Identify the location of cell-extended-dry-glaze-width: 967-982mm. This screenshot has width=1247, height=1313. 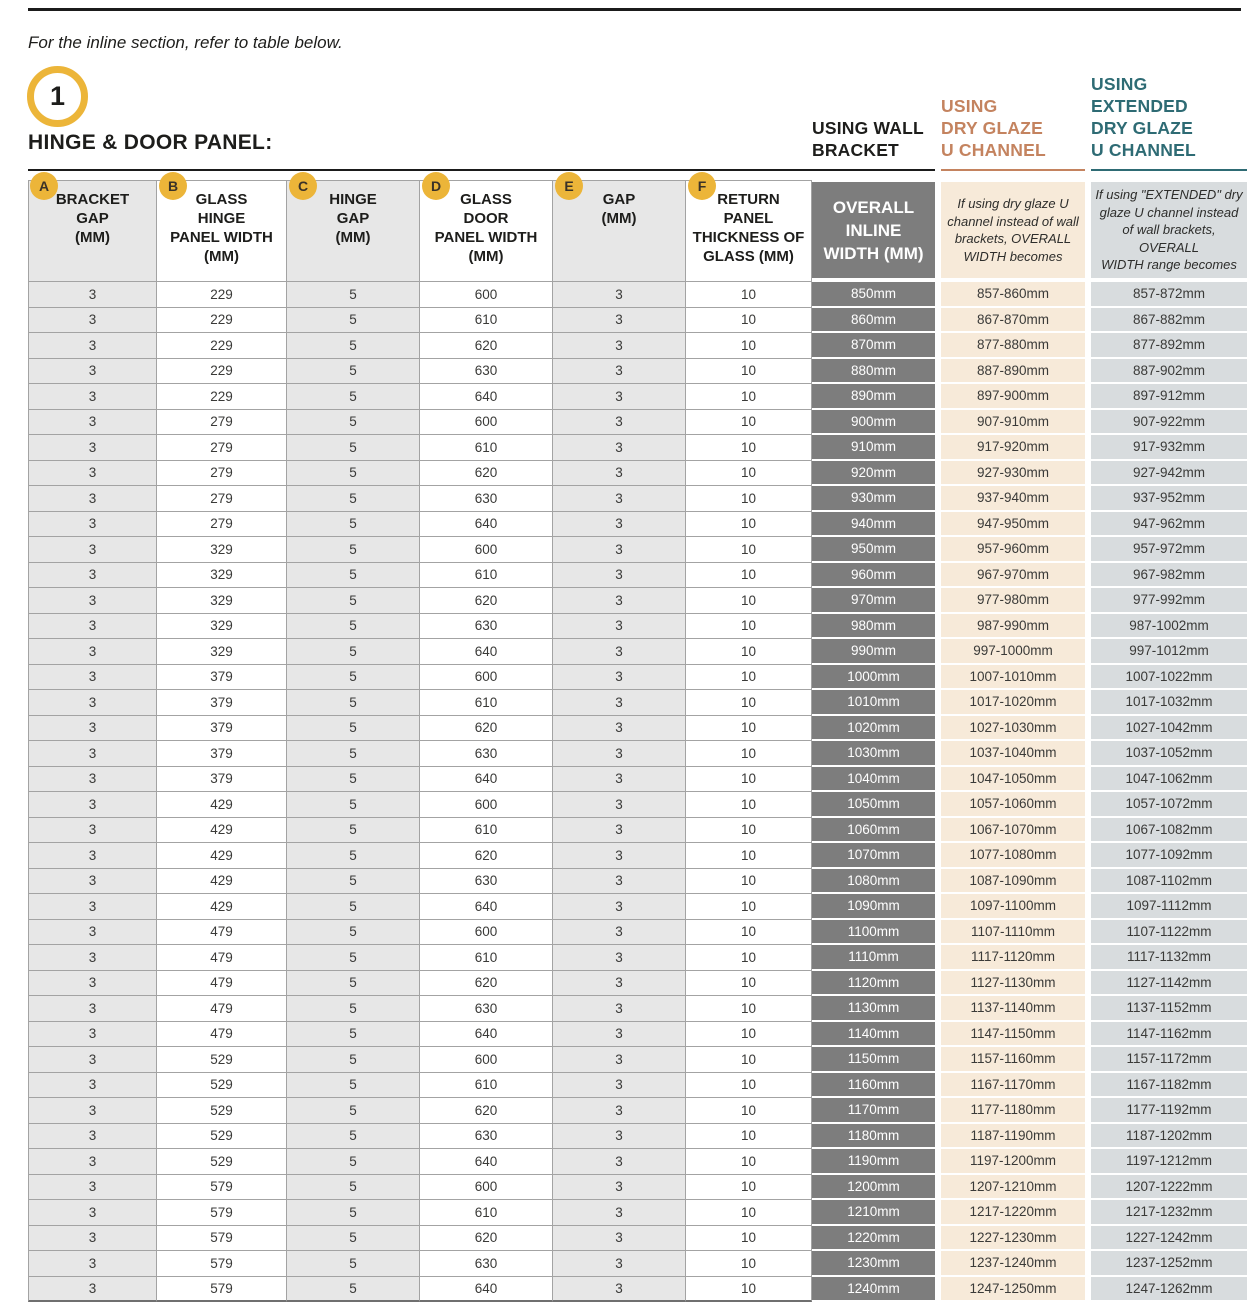
(1169, 575).